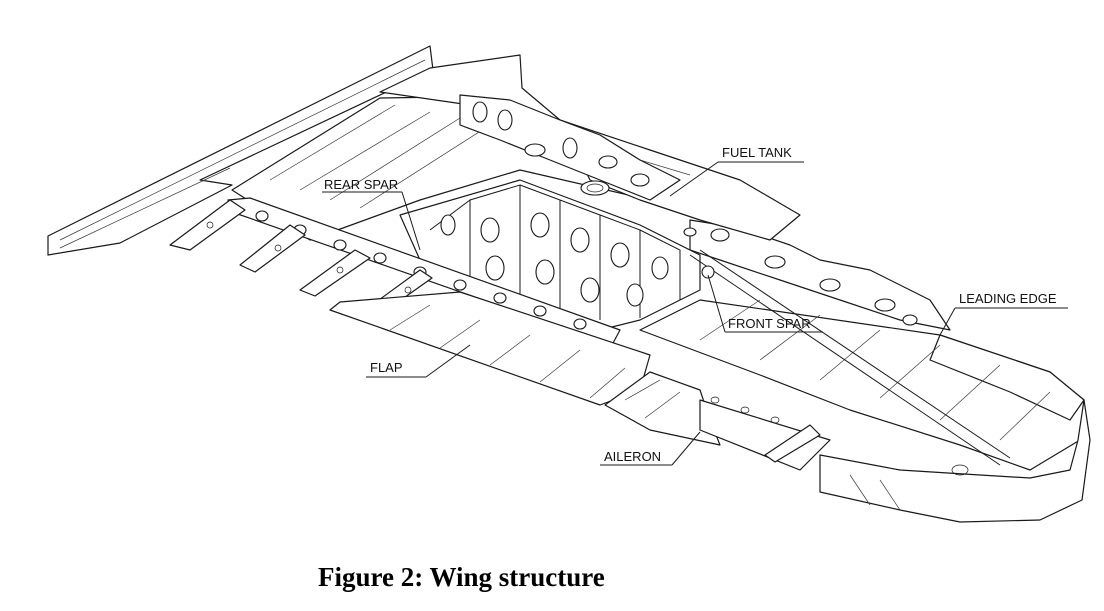  I want to click on tank-ribs-front, so click(570, 147).